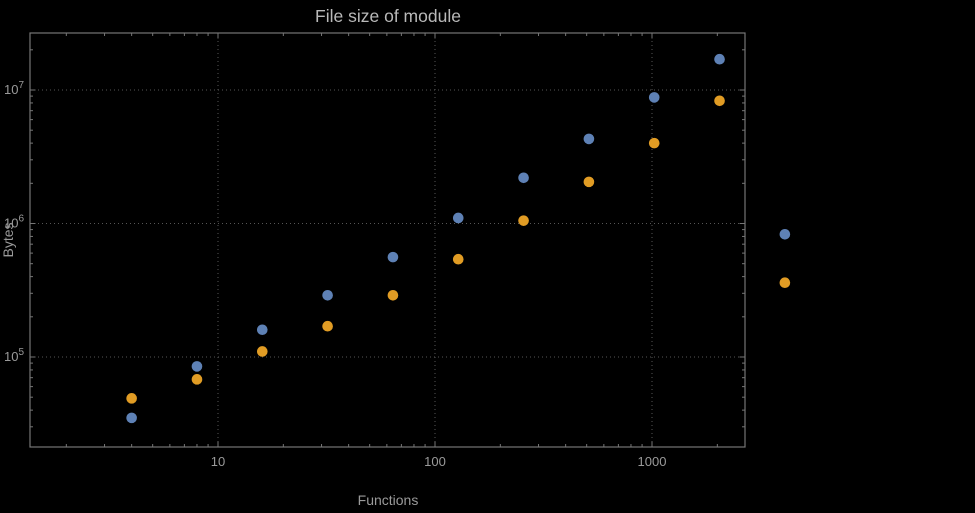 The image size is (975, 513). I want to click on y-tick-label: 10⁷, so click(14, 88).